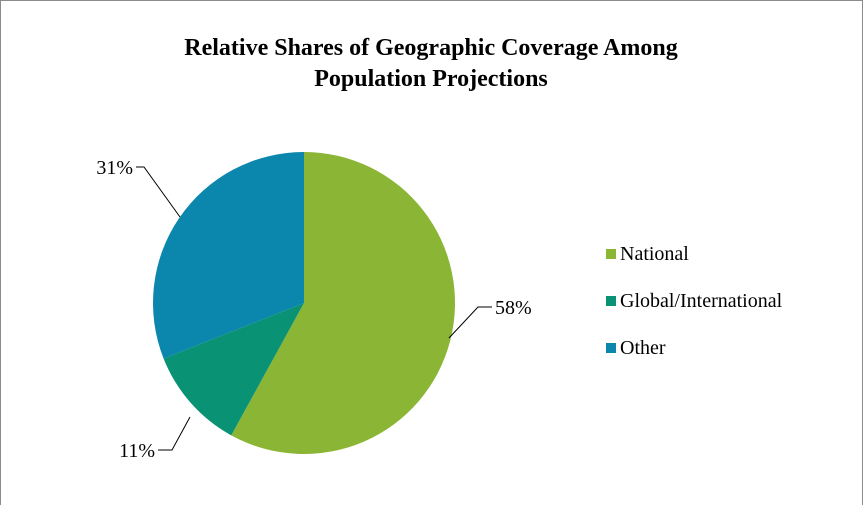 The image size is (865, 505). I want to click on data-label-global-international: 11%, so click(137, 451).